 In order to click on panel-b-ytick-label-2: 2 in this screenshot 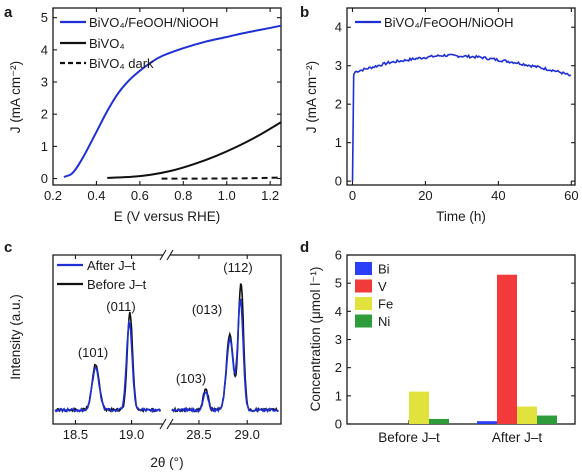, I will do `click(338, 104)`.